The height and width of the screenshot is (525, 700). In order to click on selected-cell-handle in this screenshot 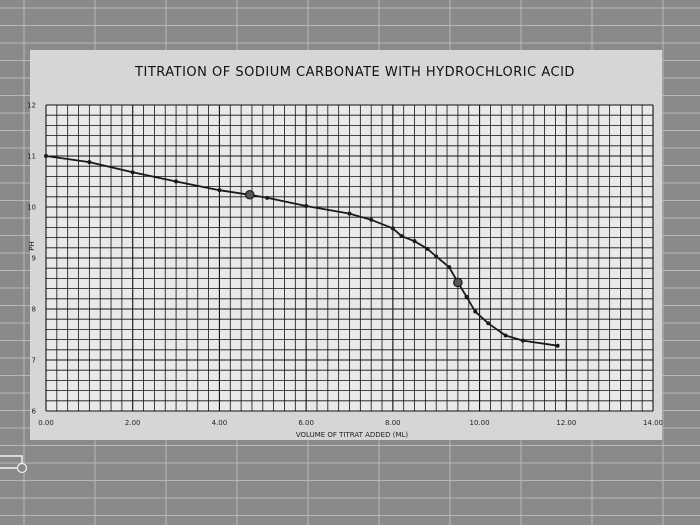, I will do `click(14, 464)`.